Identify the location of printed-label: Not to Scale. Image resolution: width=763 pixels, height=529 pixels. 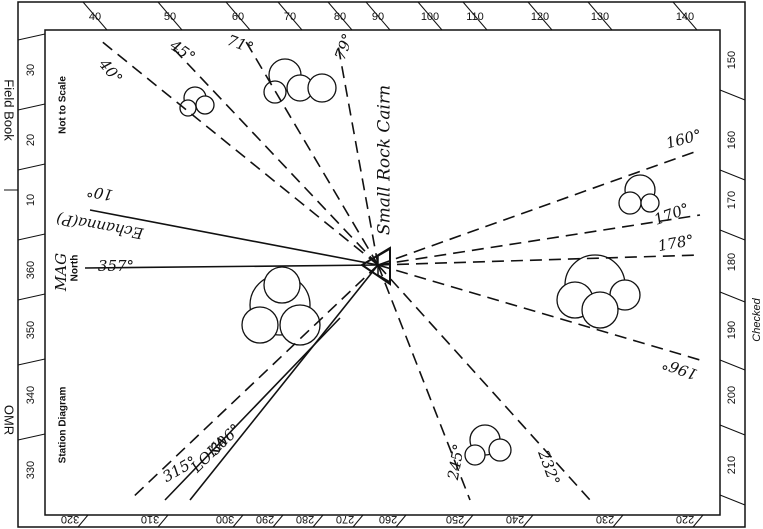
(63, 105).